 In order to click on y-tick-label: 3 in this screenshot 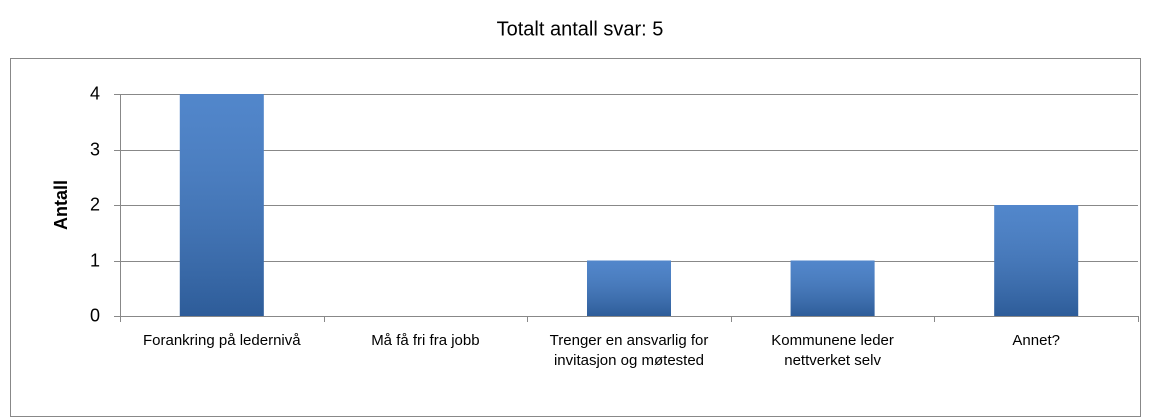, I will do `click(95, 149)`.